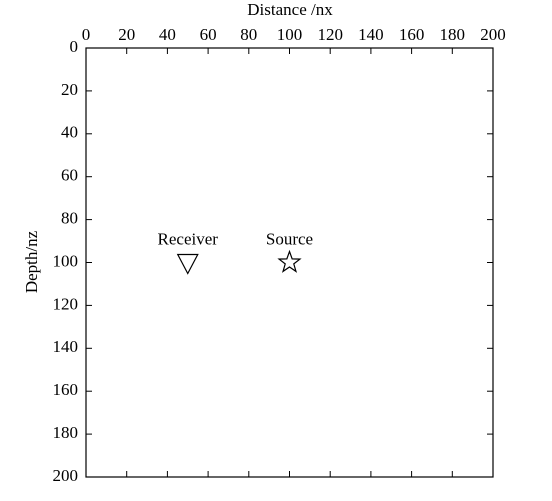 This screenshot has height=501, width=552. I want to click on marker-label: Receiver, so click(188, 238).